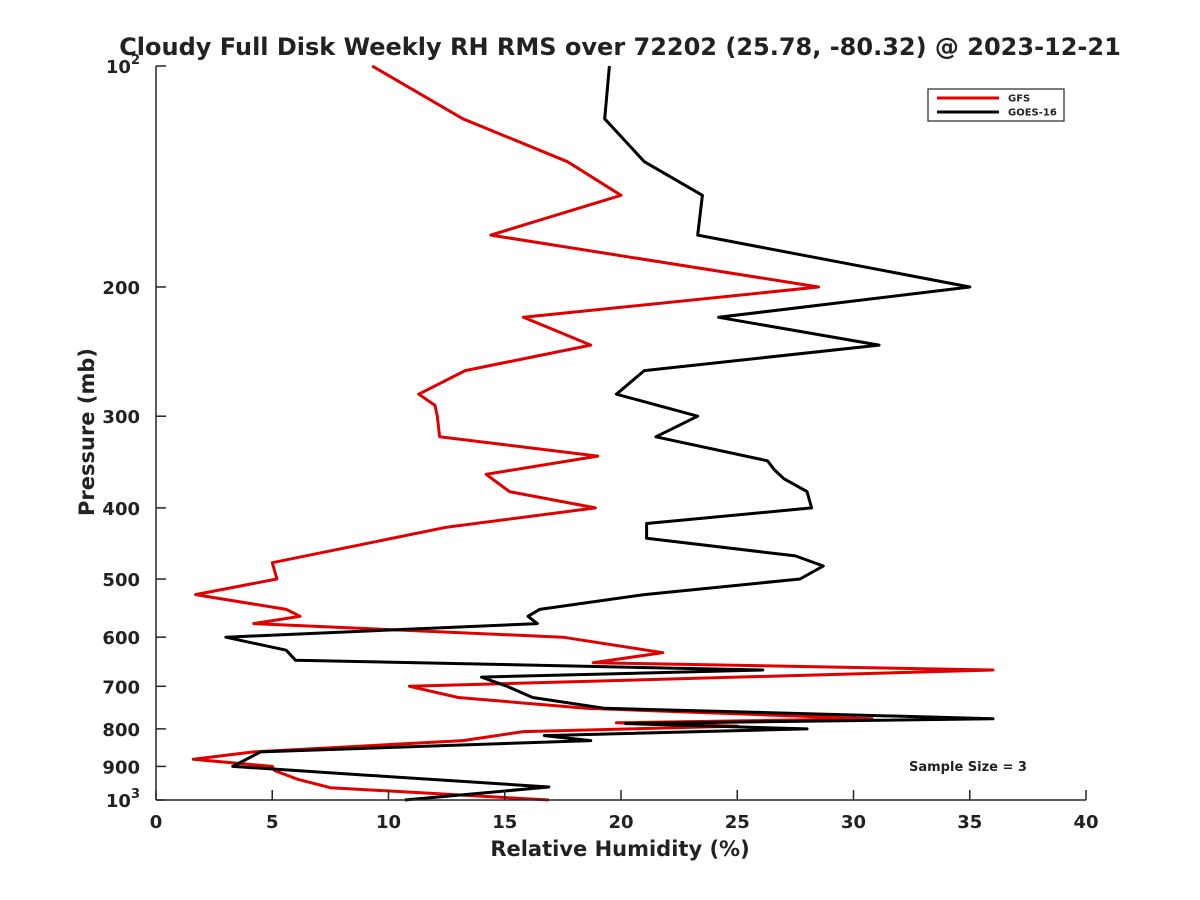 The image size is (1200, 900). I want to click on x-tick-label: 0, so click(156, 822).